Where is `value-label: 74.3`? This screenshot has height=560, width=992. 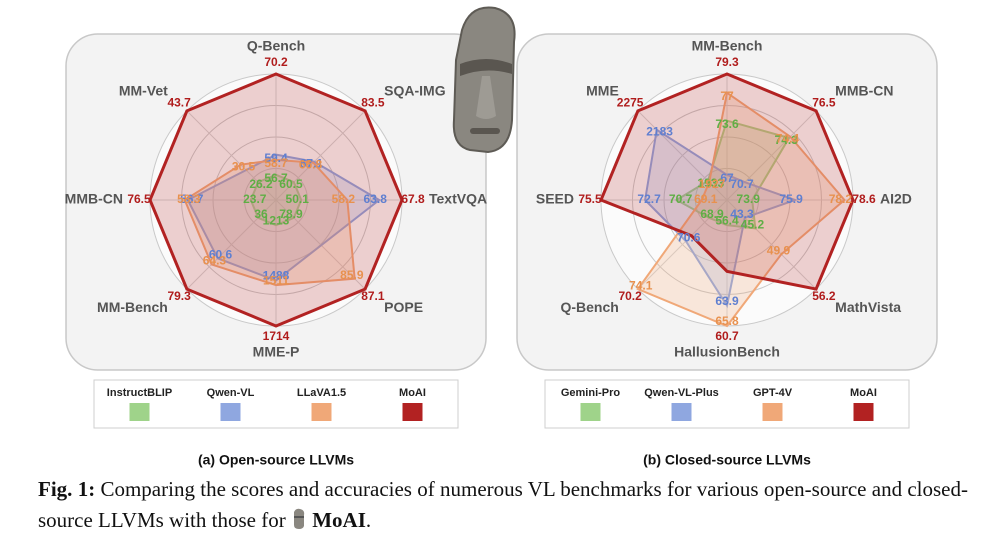 value-label: 74.3 is located at coordinates (787, 140).